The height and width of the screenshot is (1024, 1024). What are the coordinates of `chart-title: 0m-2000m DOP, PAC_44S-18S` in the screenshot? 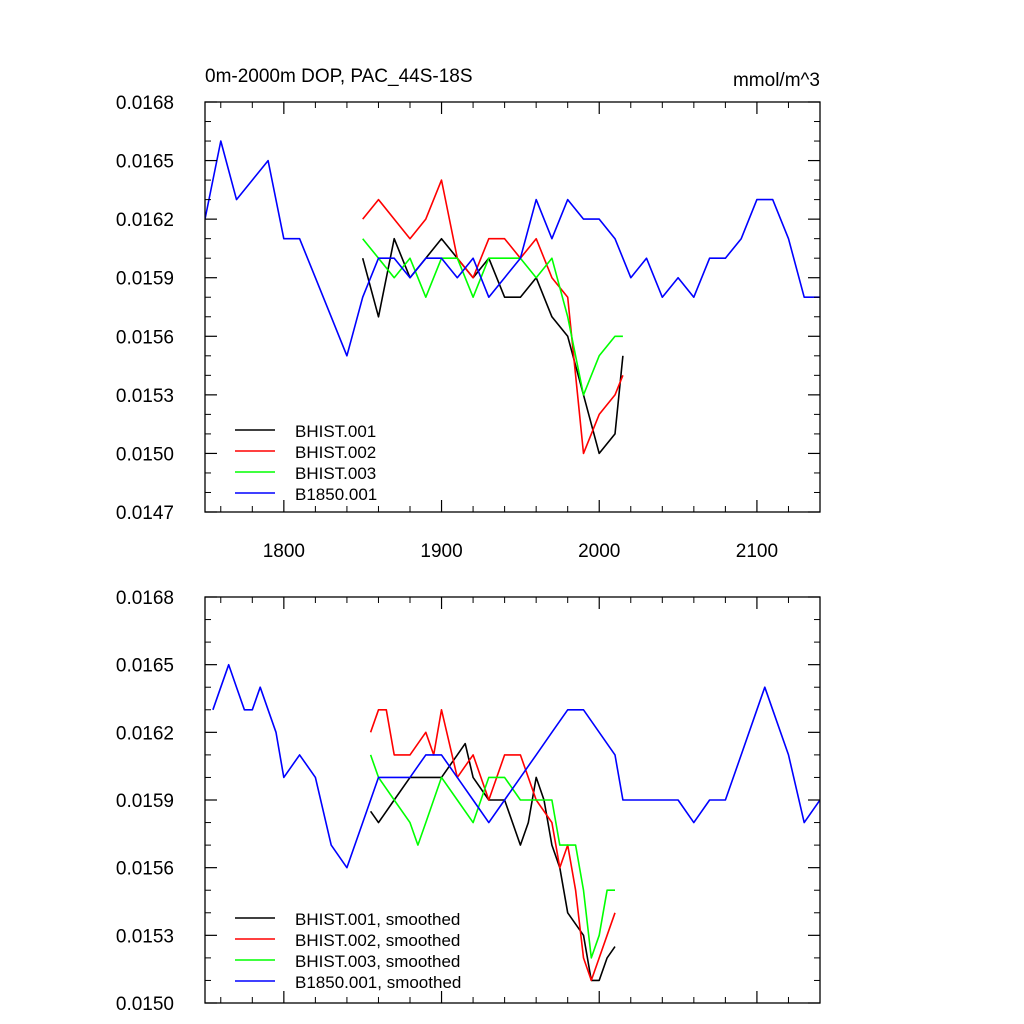 It's located at (339, 76).